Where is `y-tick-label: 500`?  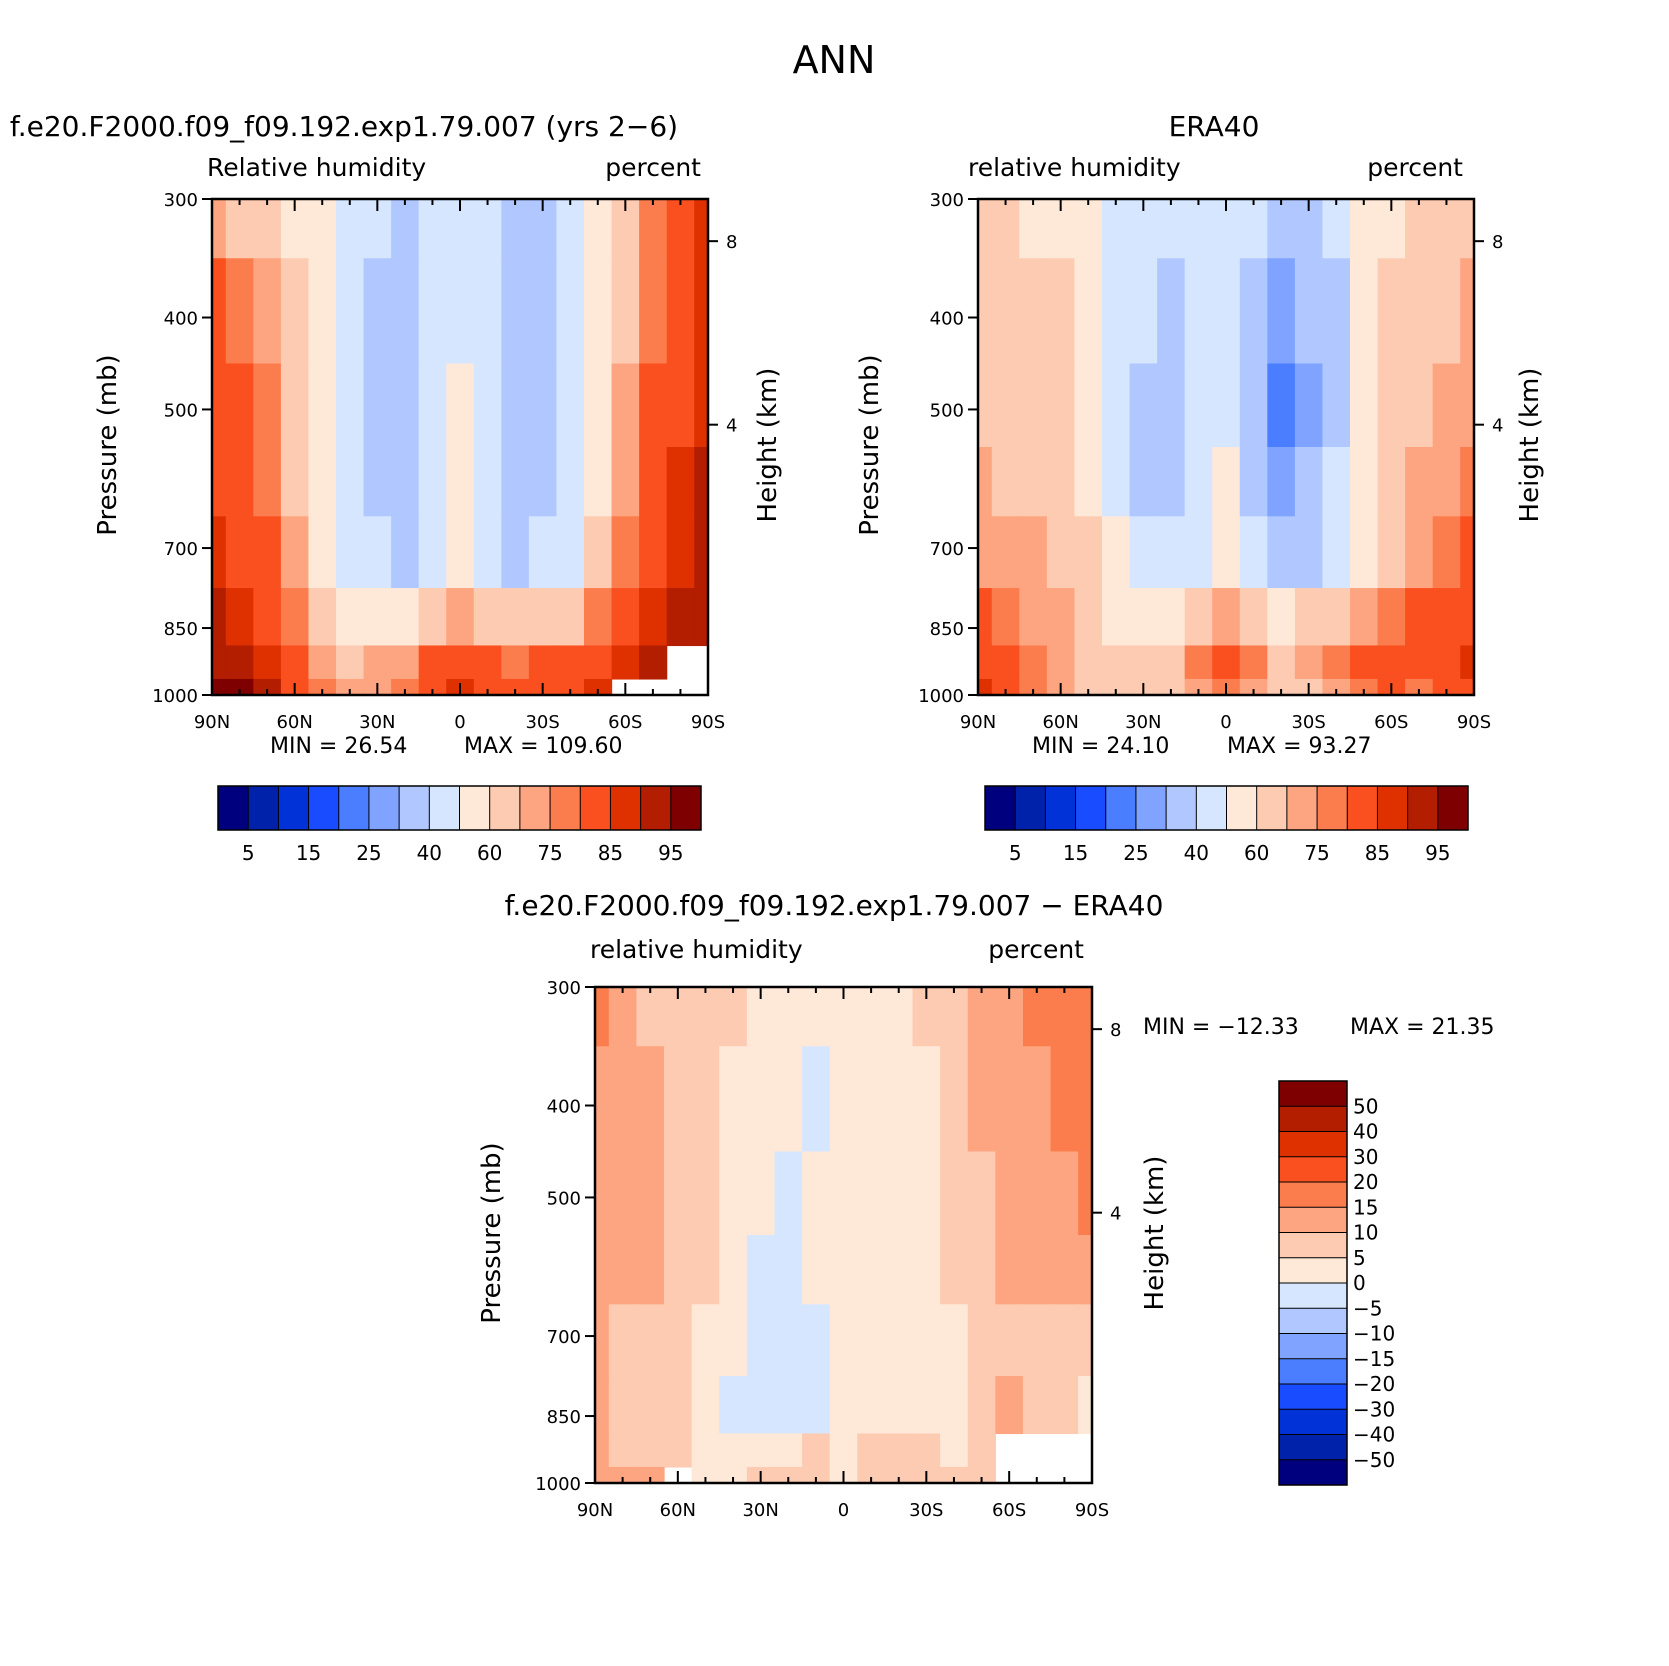 y-tick-label: 500 is located at coordinates (181, 410).